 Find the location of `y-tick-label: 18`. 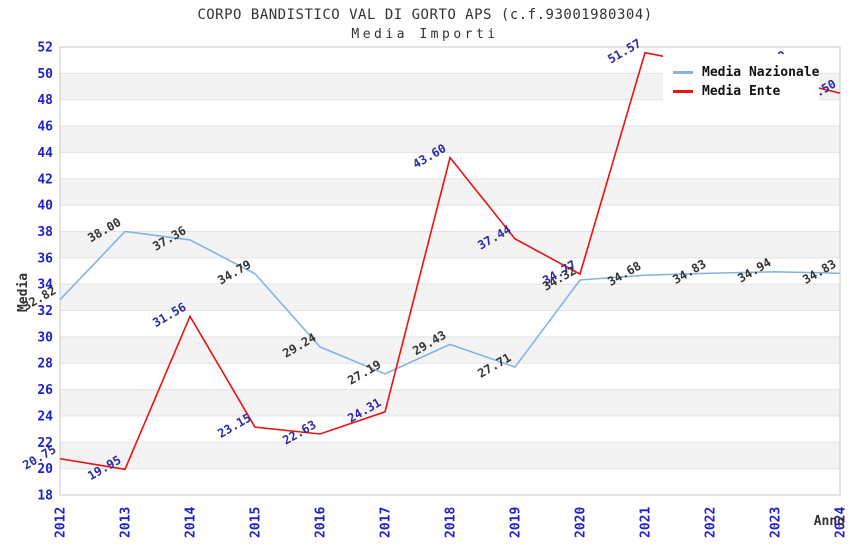

y-tick-label: 18 is located at coordinates (45, 496).